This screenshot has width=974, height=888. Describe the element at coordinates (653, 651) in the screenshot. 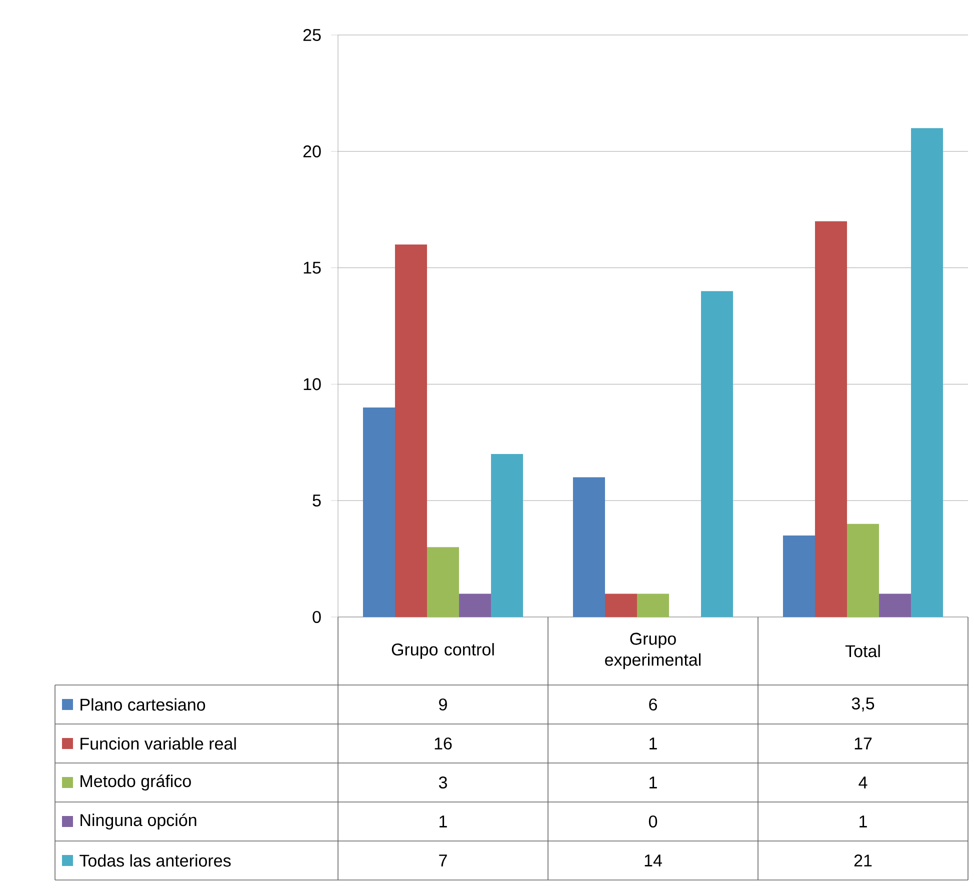

I see `x-tick-label: Grupo experimental` at that location.